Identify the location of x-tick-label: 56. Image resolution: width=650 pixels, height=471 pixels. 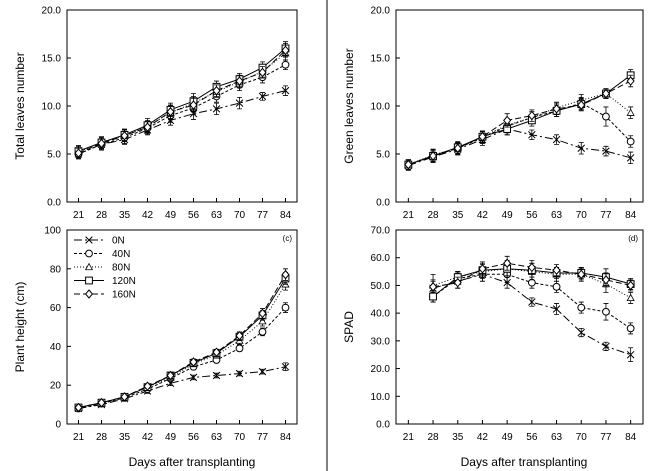
(532, 437).